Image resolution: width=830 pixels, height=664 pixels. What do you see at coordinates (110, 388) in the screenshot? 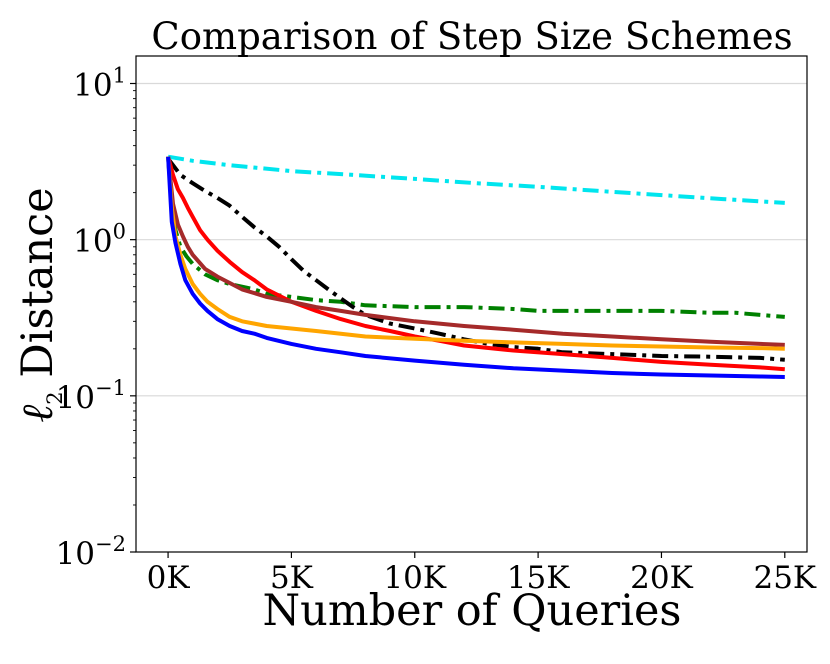
I see `y-tick-exponent: −1` at bounding box center [110, 388].